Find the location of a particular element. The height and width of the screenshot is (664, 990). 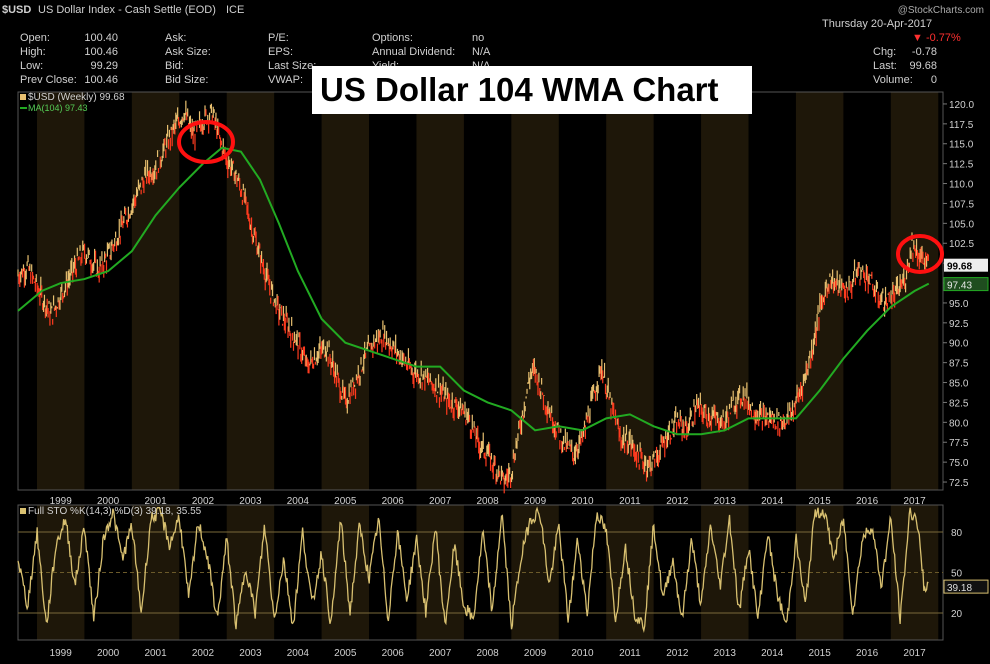

y-tick-label: 120.0 is located at coordinates (961, 105).